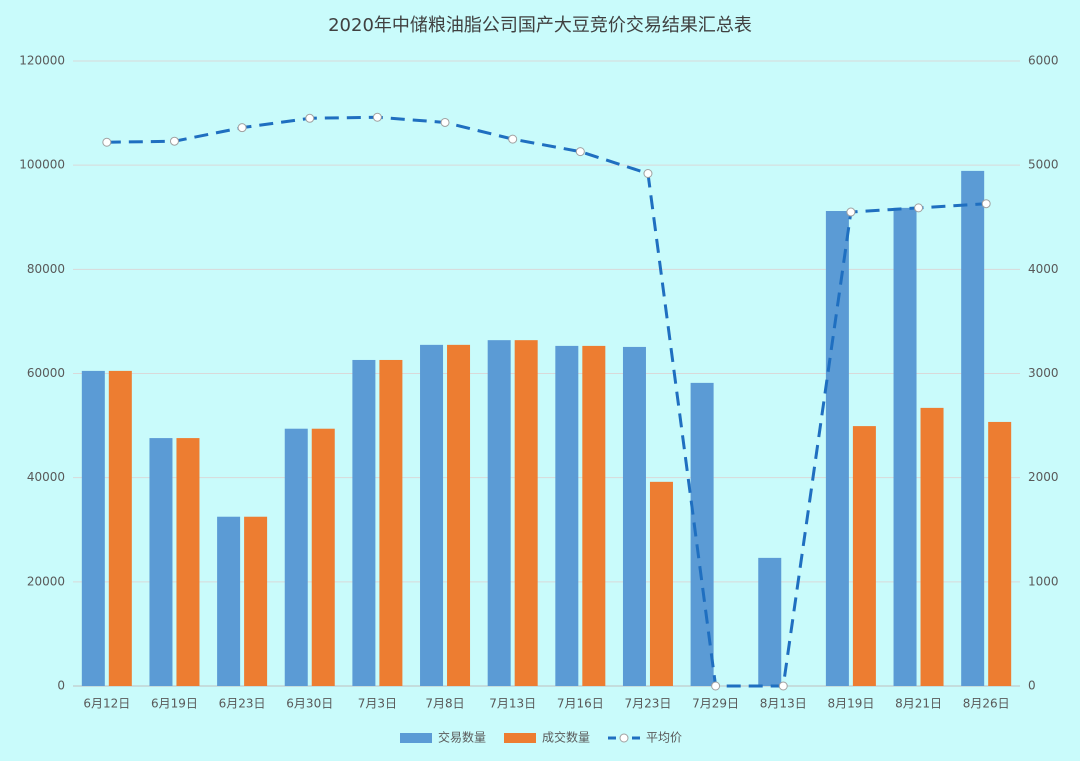 The height and width of the screenshot is (761, 1080). Describe the element at coordinates (61, 686) in the screenshot. I see `y-tick-label: 0` at that location.